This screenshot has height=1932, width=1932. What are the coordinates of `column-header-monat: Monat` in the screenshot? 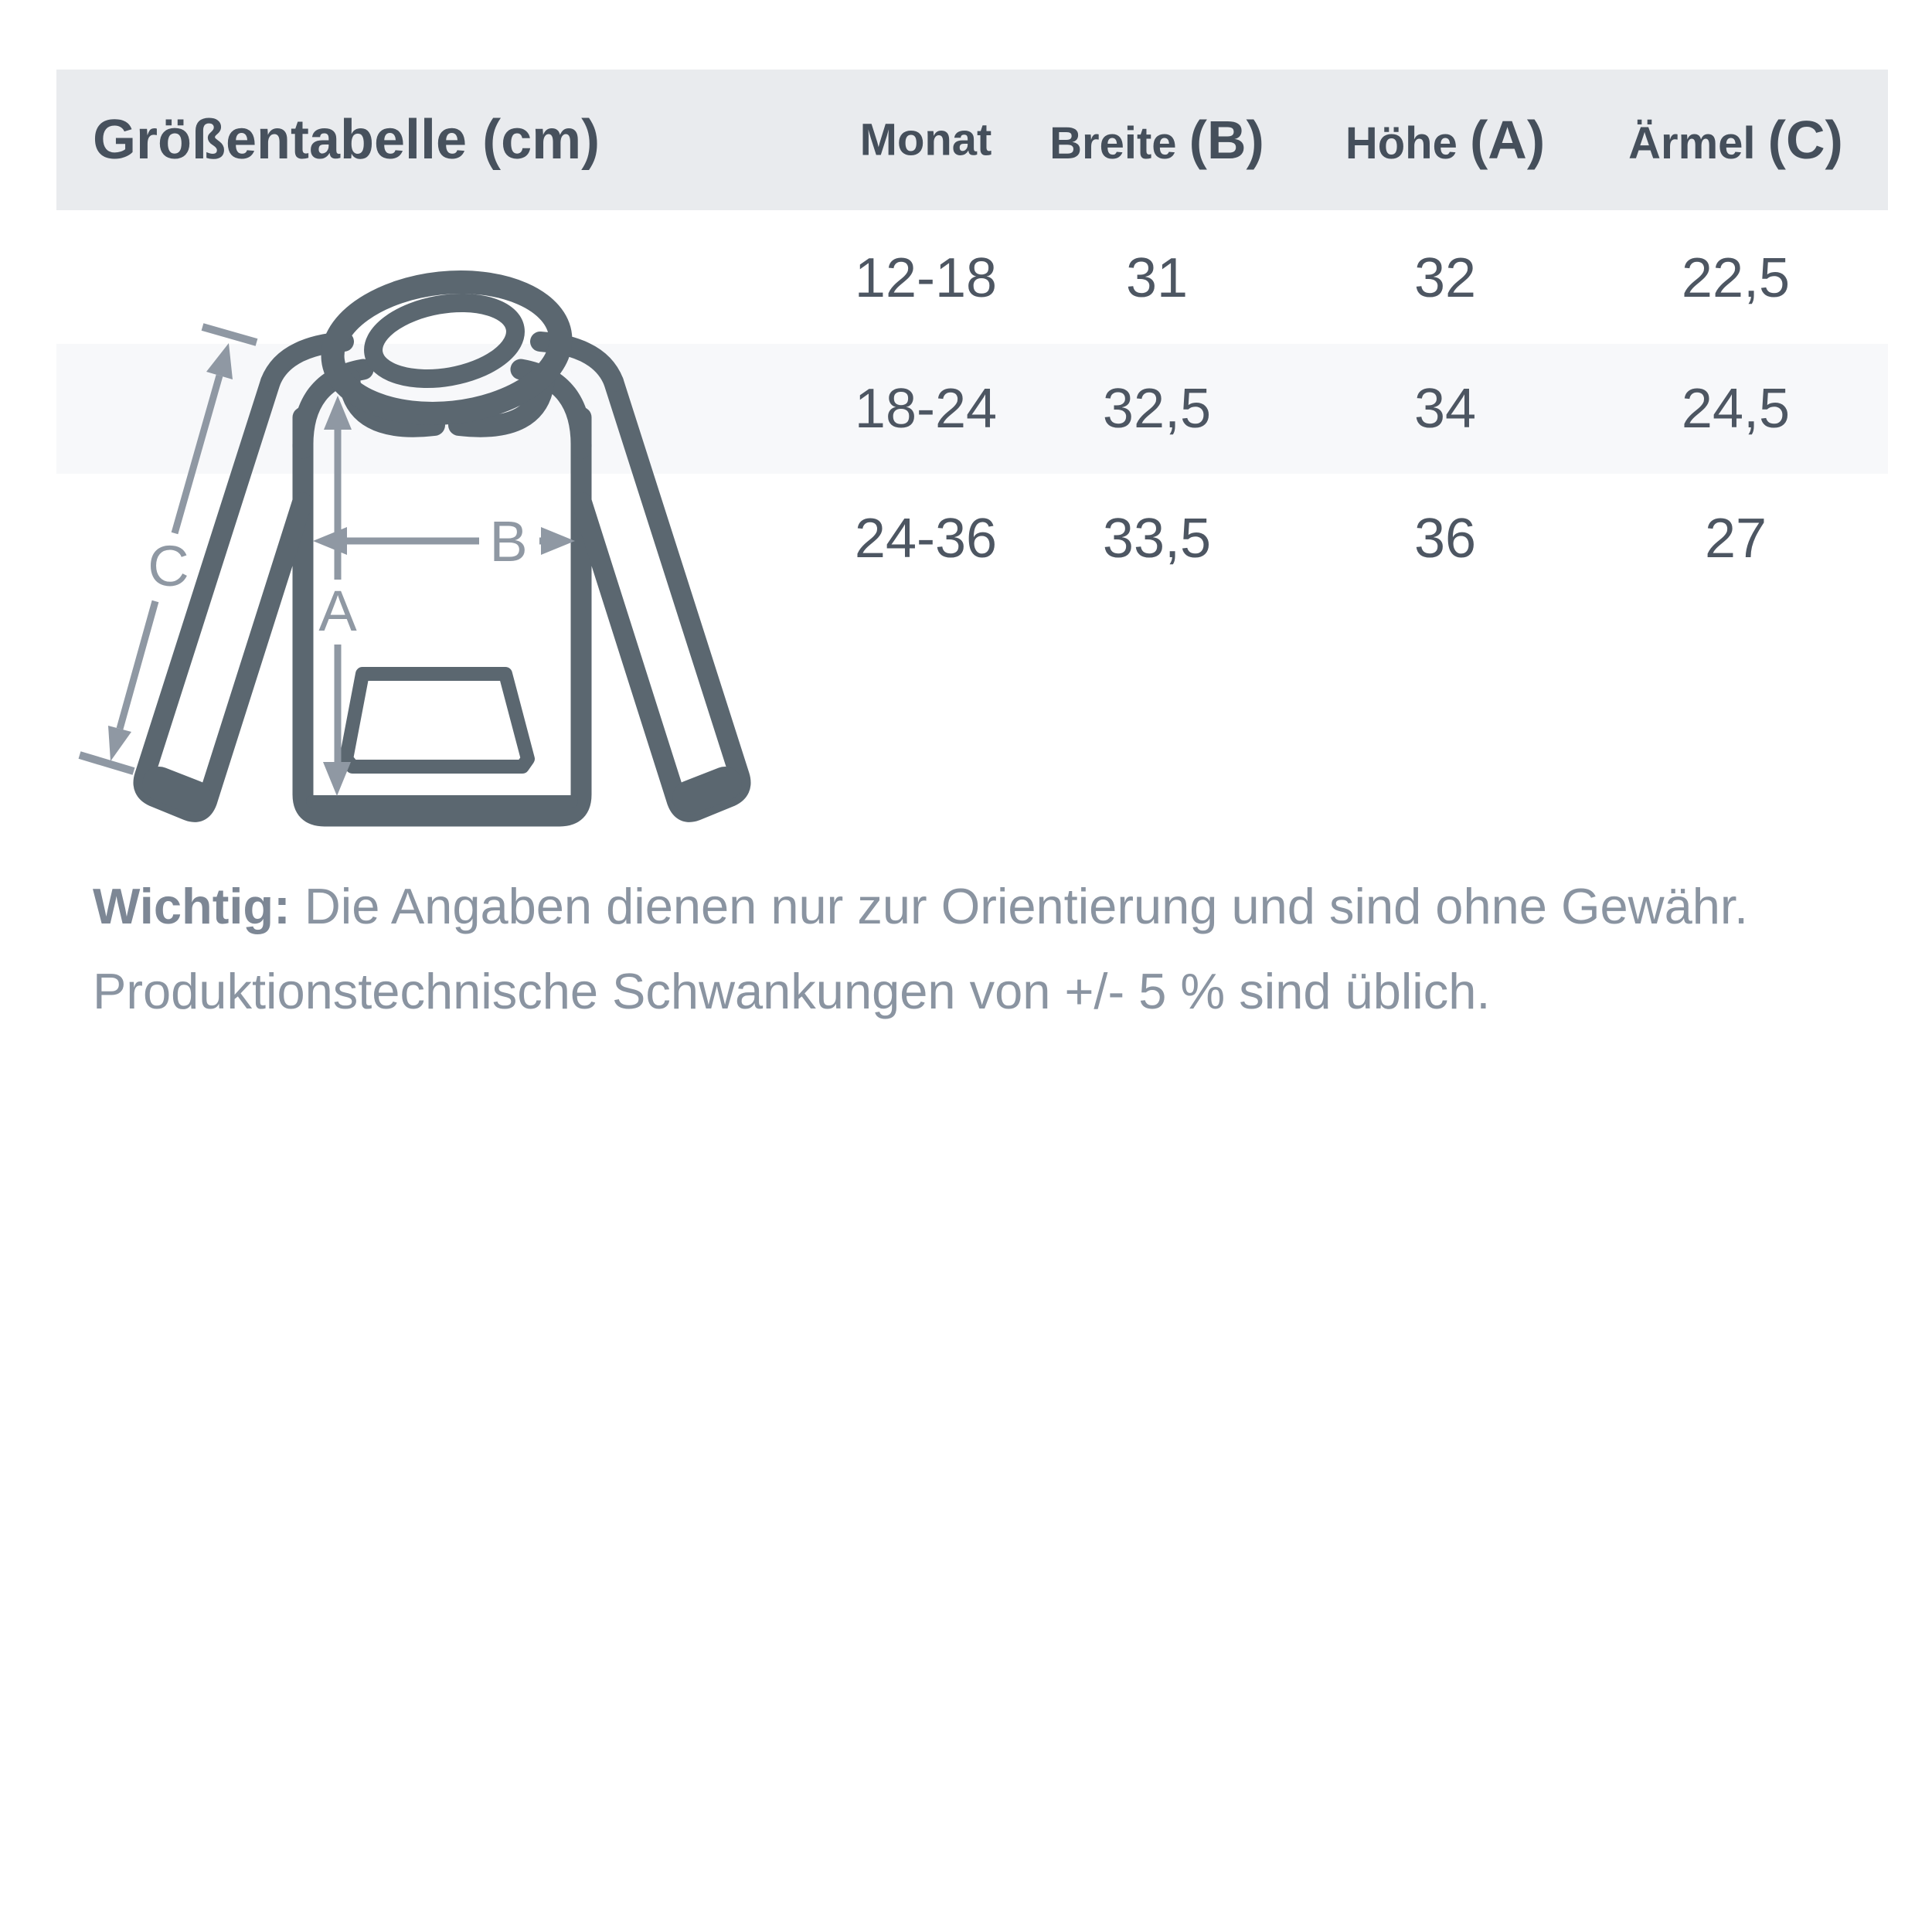 It's located at (926, 140).